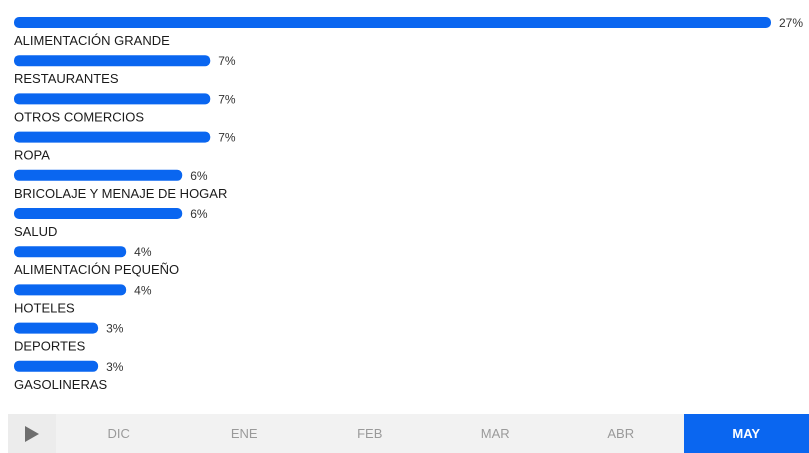 The width and height of the screenshot is (809, 453). What do you see at coordinates (79, 116) in the screenshot?
I see `category-label-2: OTROS COMERCIOS` at bounding box center [79, 116].